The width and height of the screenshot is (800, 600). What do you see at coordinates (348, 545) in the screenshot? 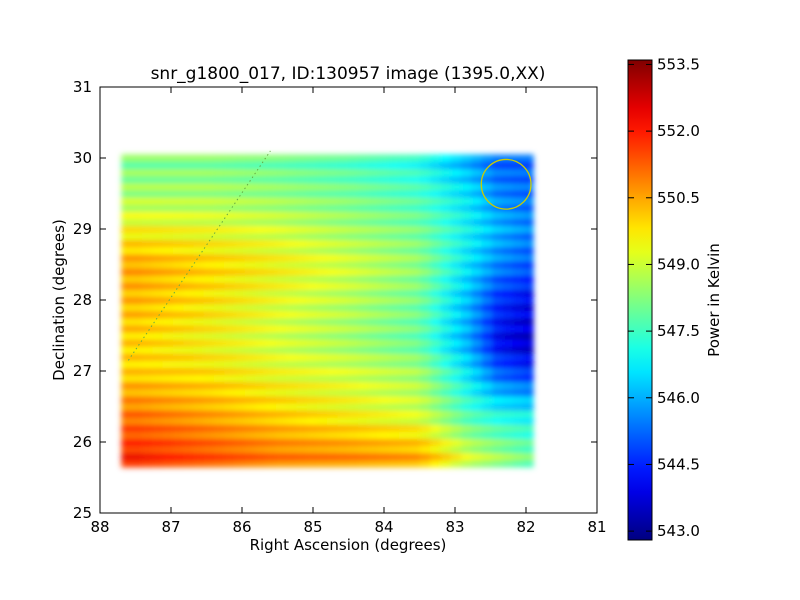
I see `x-axis-label: Right Ascension (degrees)` at bounding box center [348, 545].